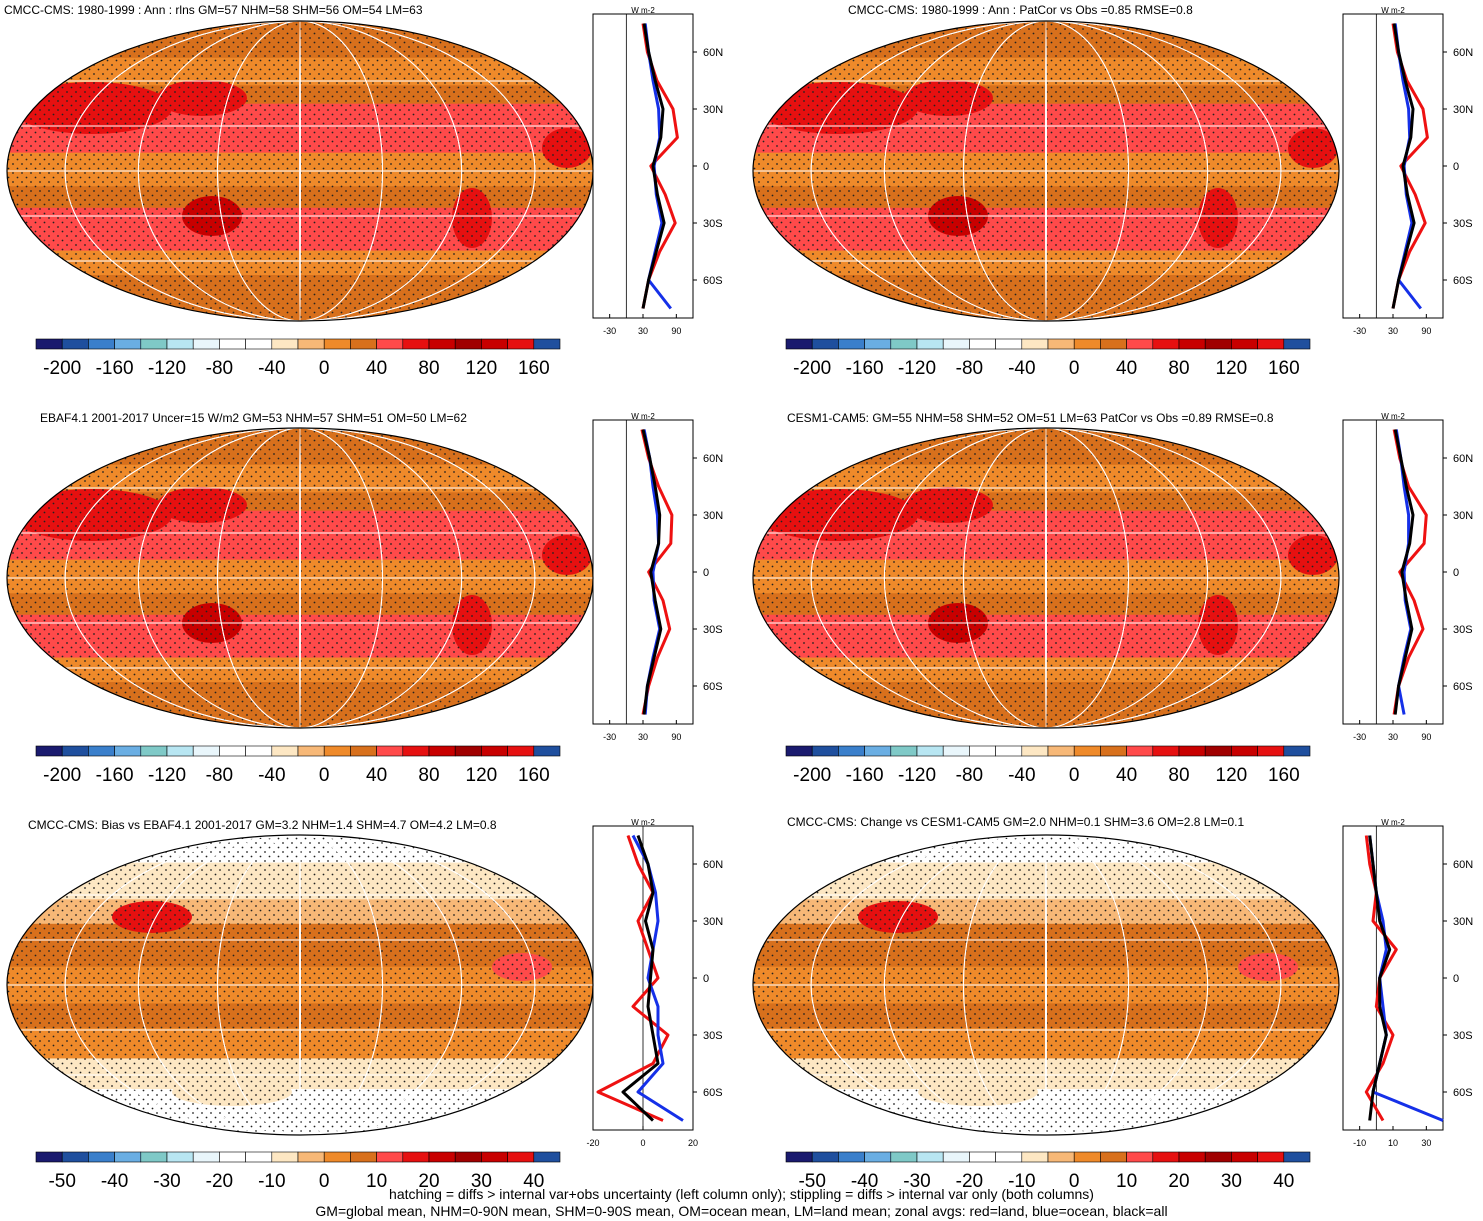 The height and width of the screenshot is (1221, 1483). I want to click on zonal-x-label: 20, so click(693, 1143).